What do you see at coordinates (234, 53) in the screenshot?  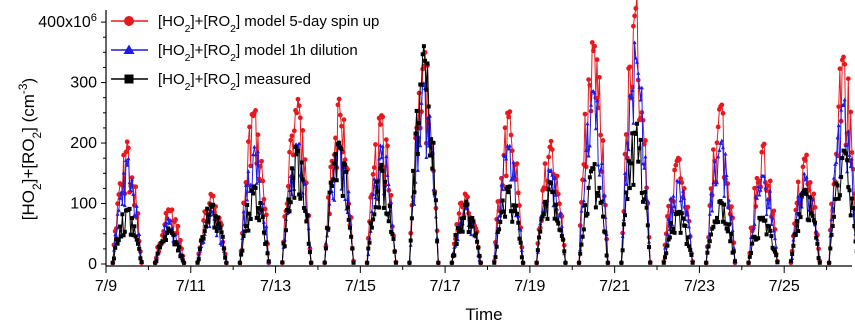 I see `legend-item: [HO2]+[RO2] model 1h dilution` at bounding box center [234, 53].